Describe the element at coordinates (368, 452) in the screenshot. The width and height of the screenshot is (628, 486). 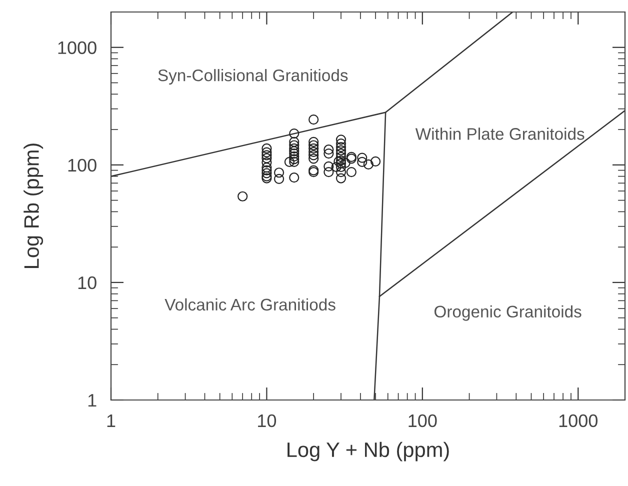
I see `x-axis-title: Log Y + Nb (ppm)` at that location.